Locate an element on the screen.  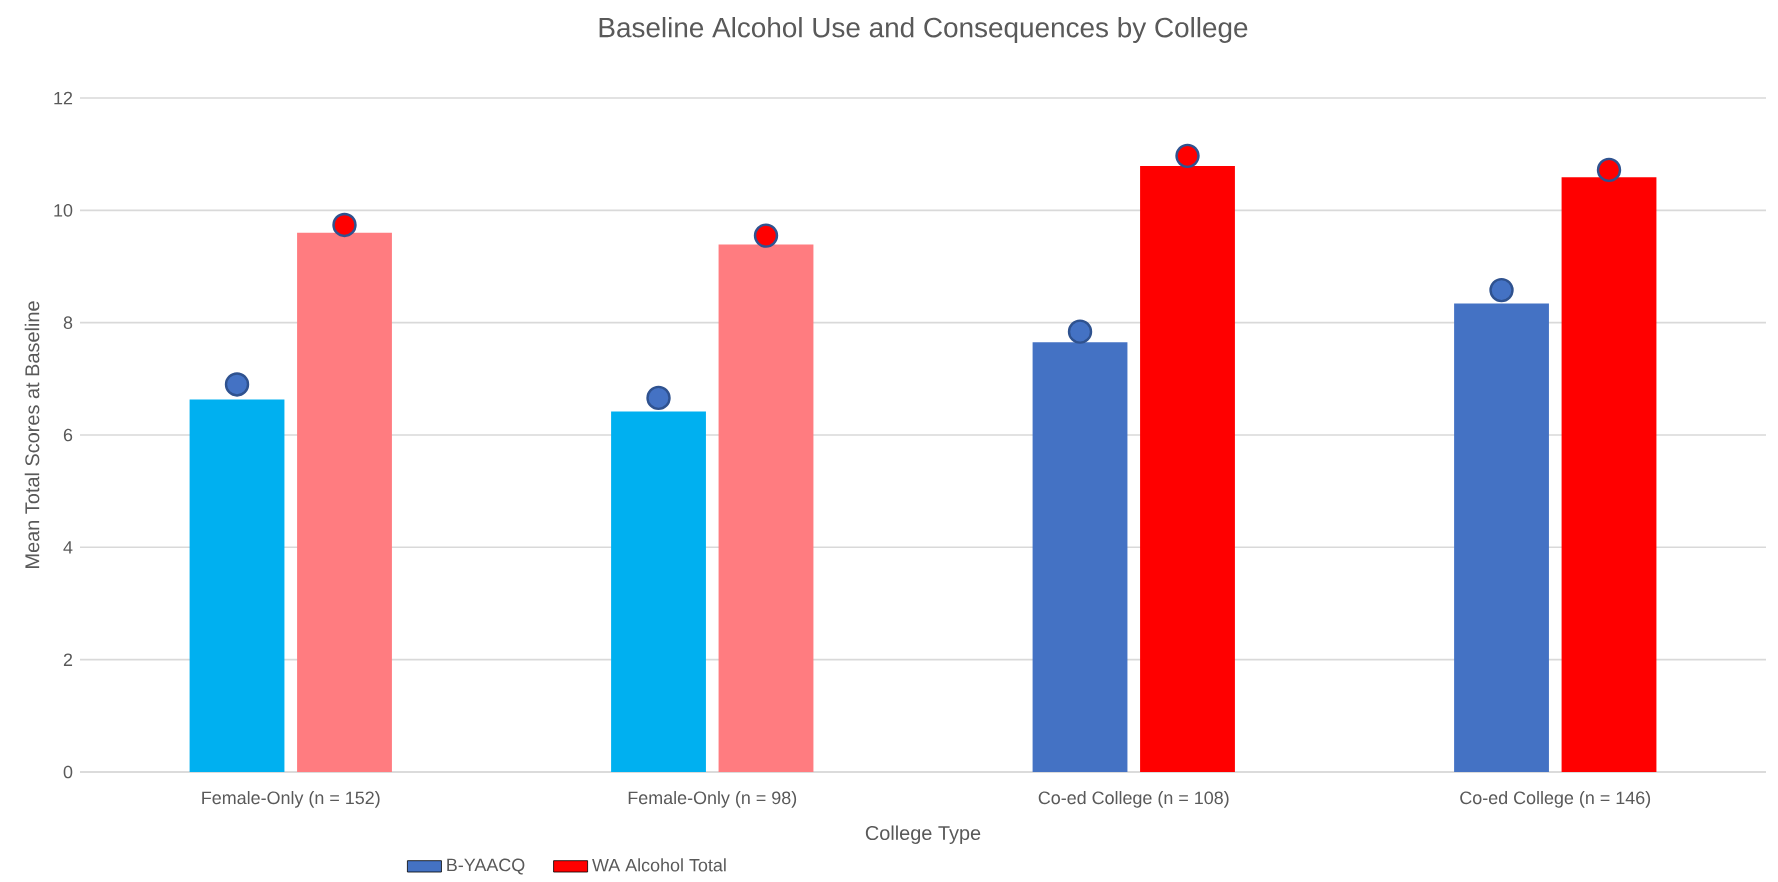
legend-label: B-YAACQ is located at coordinates (486, 866).